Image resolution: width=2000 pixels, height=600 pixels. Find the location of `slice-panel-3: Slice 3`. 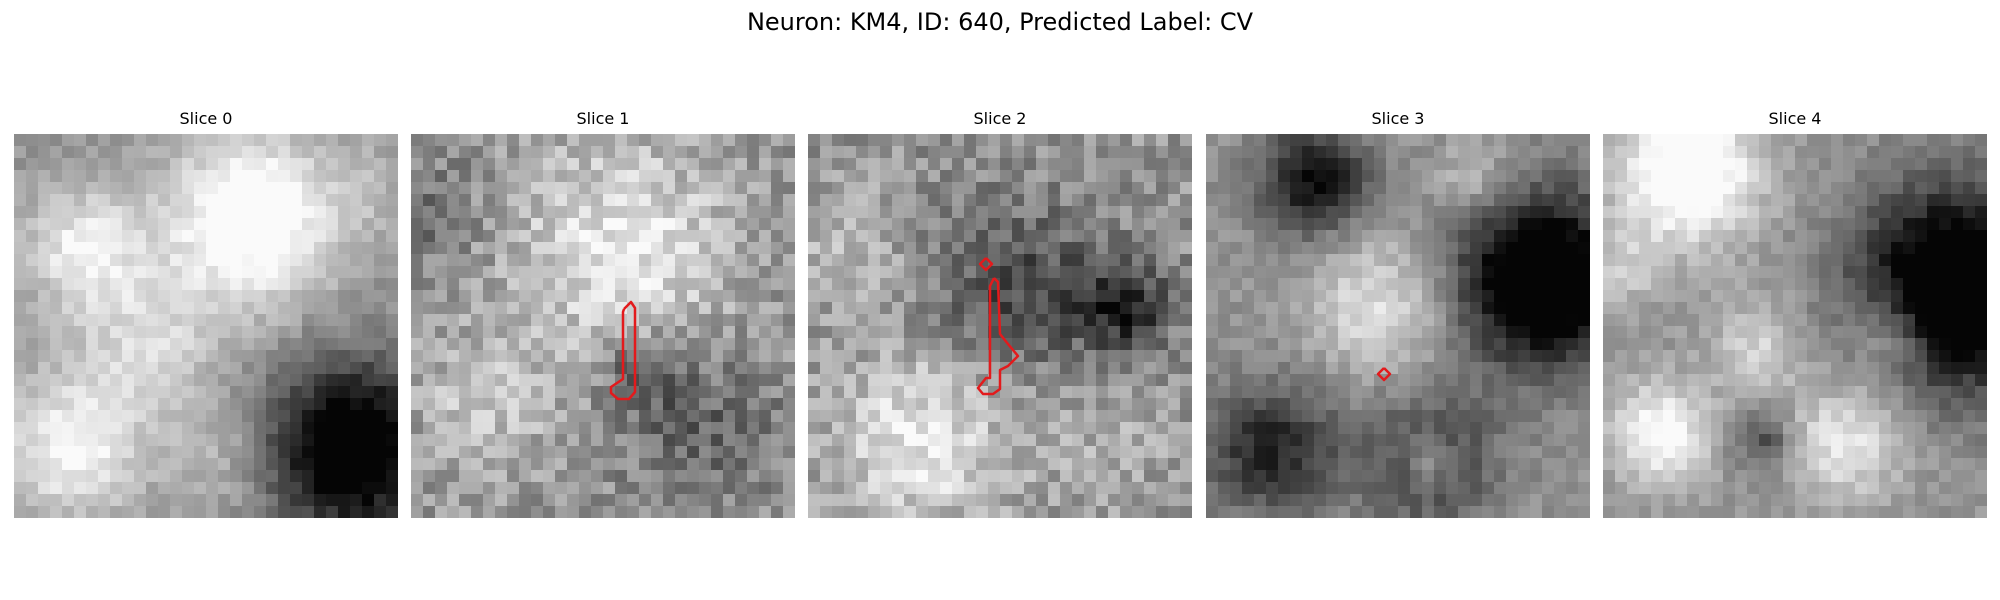

slice-panel-3: Slice 3 is located at coordinates (1398, 313).